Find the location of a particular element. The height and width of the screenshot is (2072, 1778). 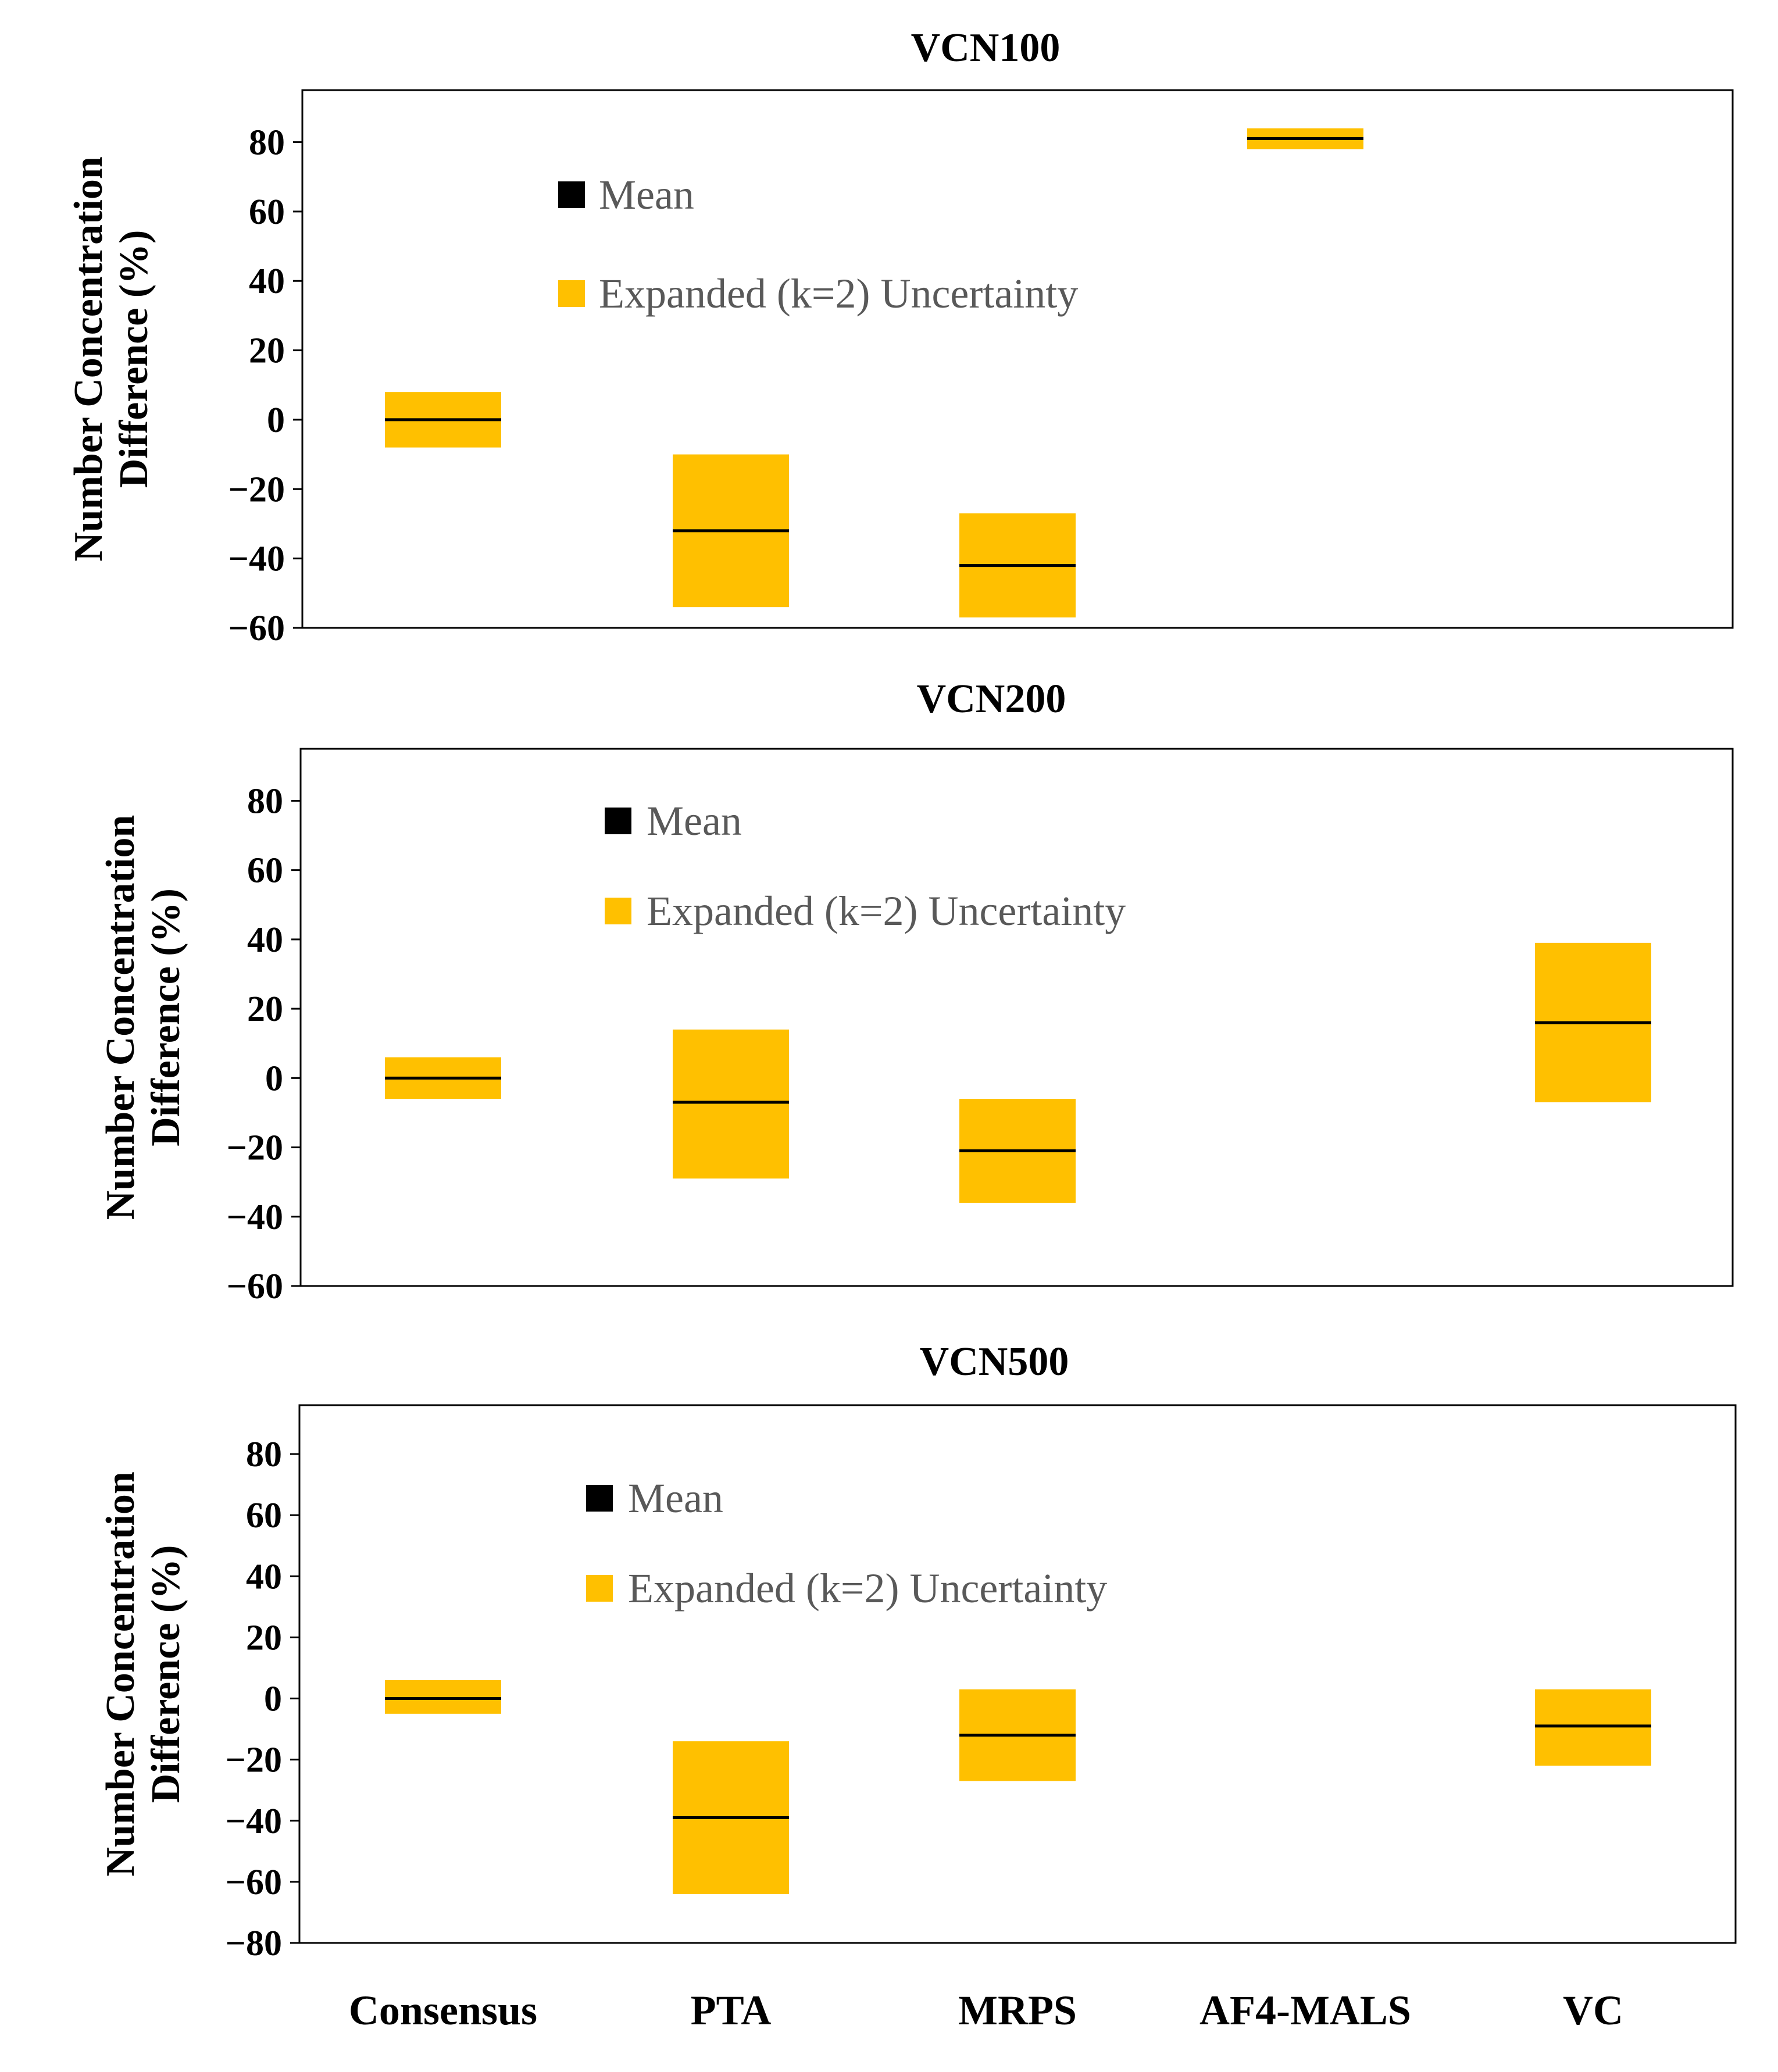

x-category-label: Consensus is located at coordinates (443, 2010).